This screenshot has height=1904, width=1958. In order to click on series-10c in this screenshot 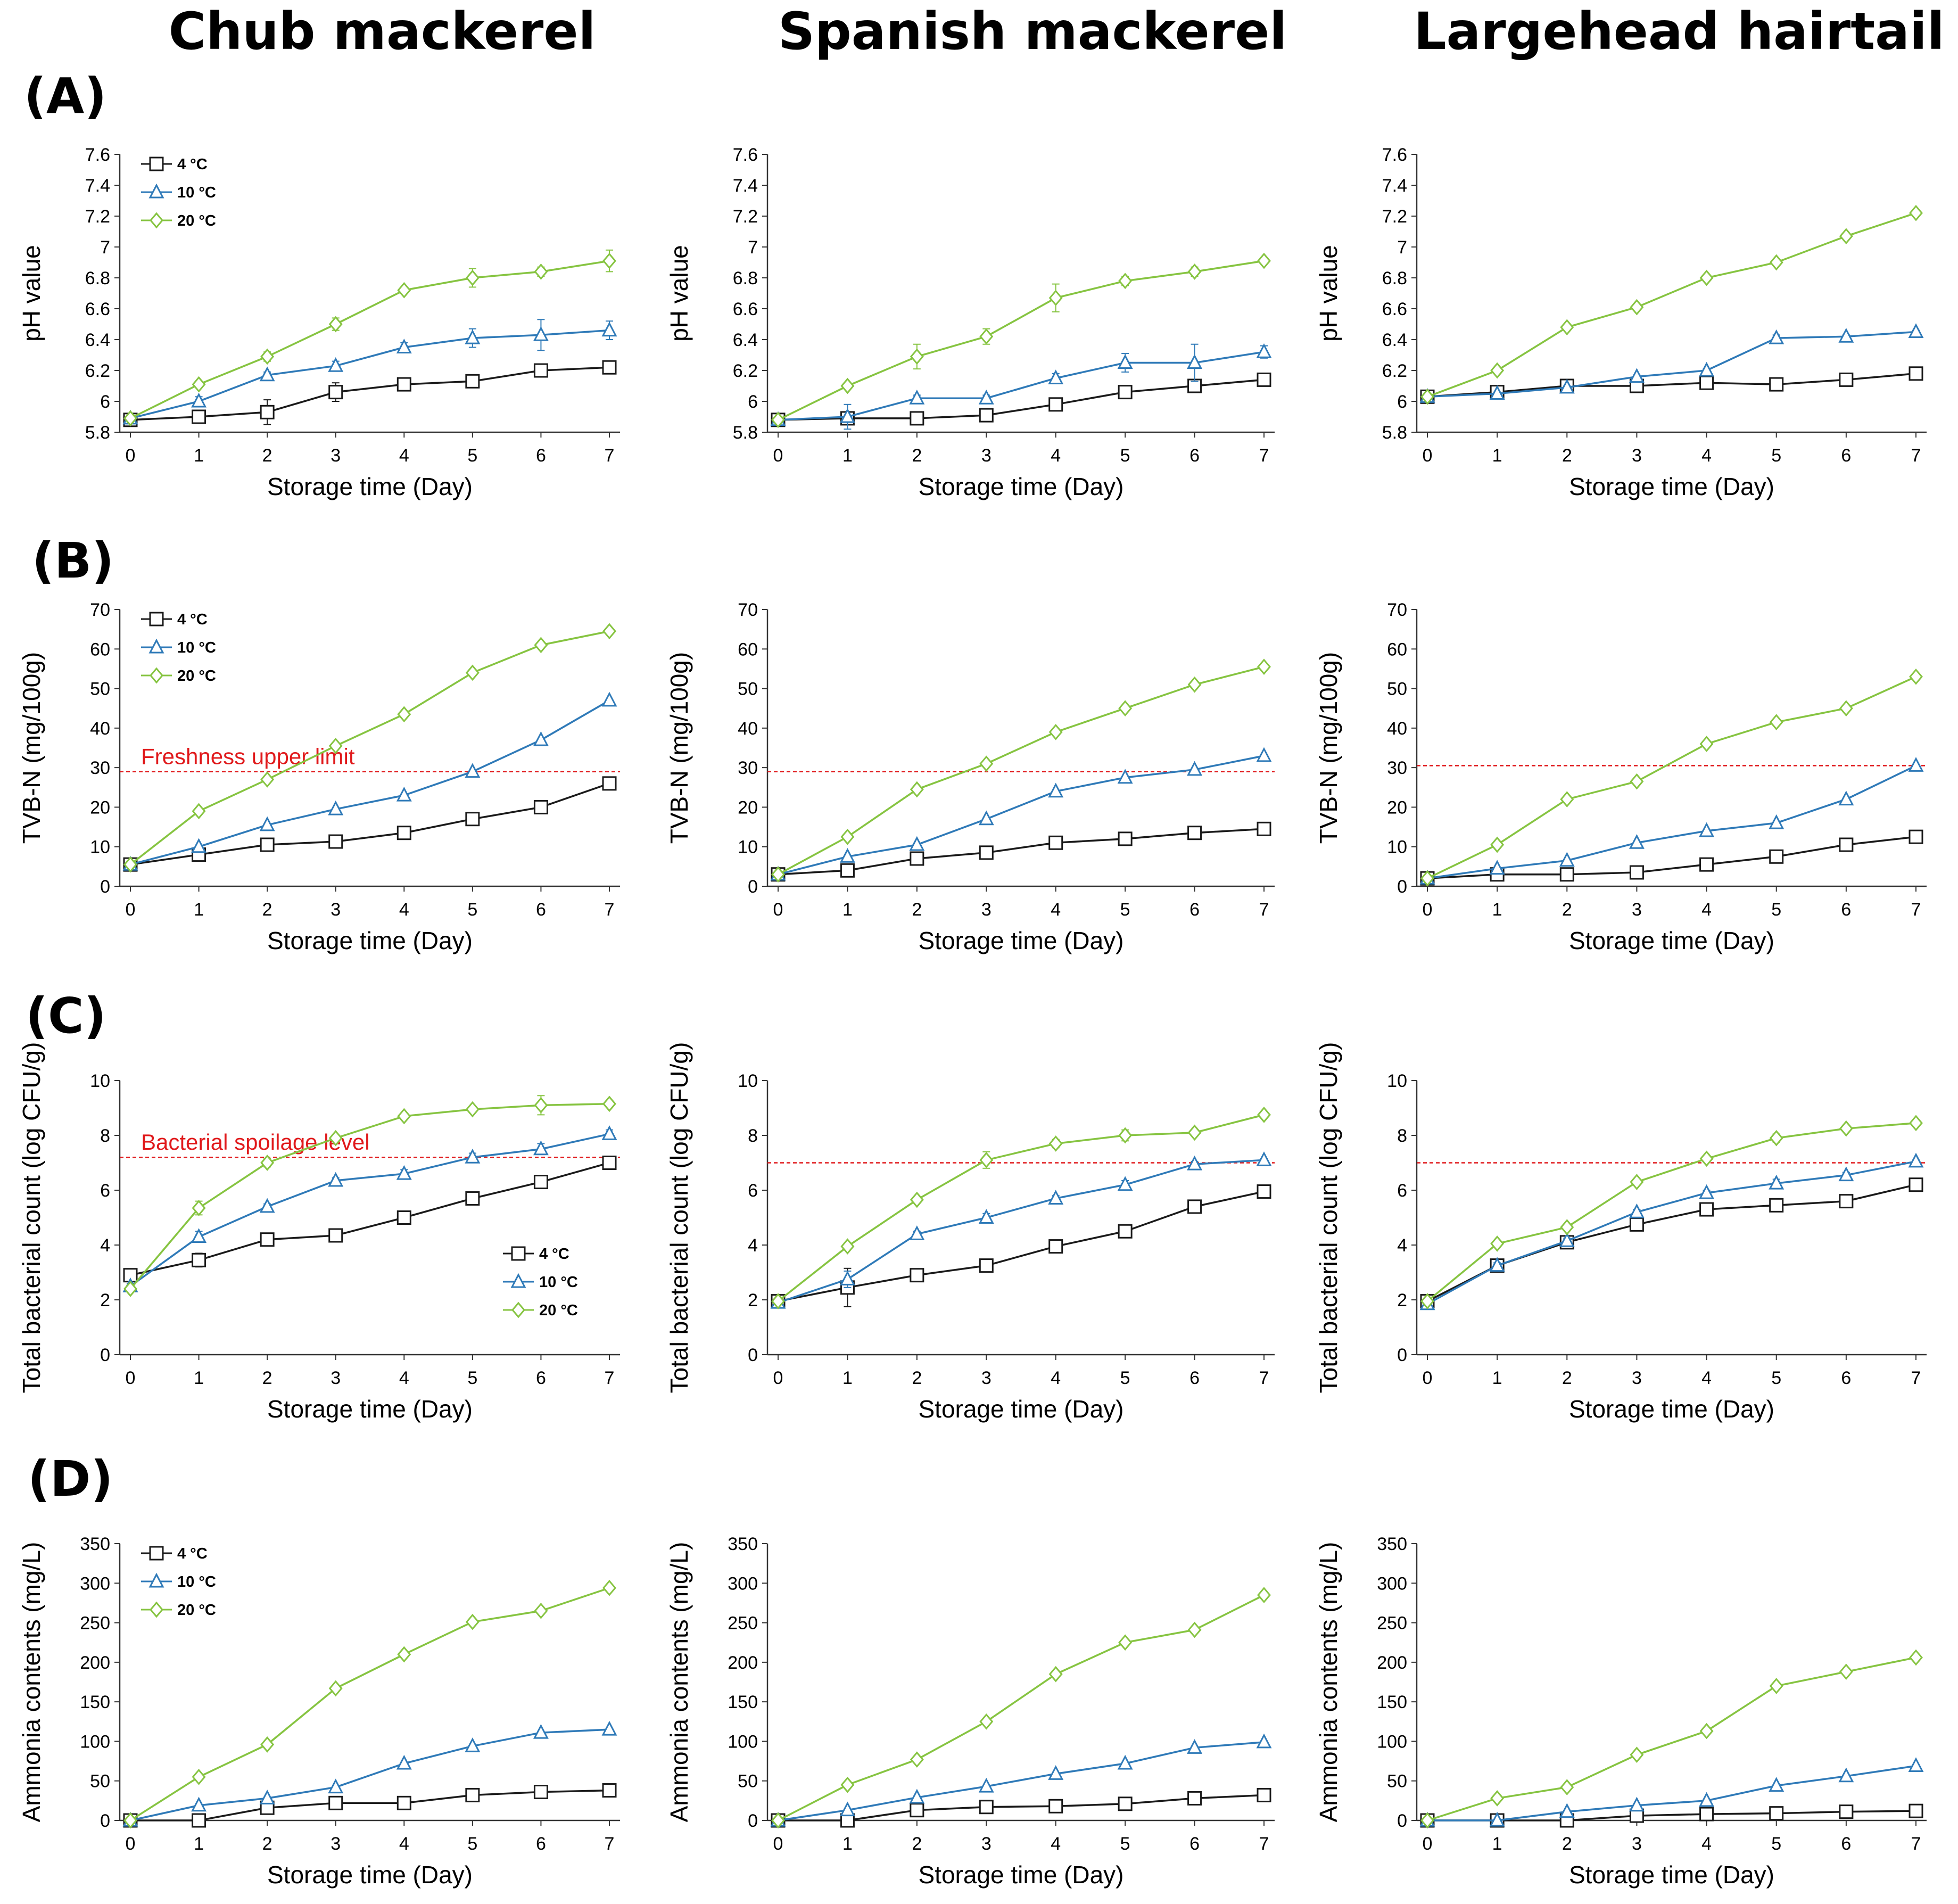, I will do `click(1671, 821)`.